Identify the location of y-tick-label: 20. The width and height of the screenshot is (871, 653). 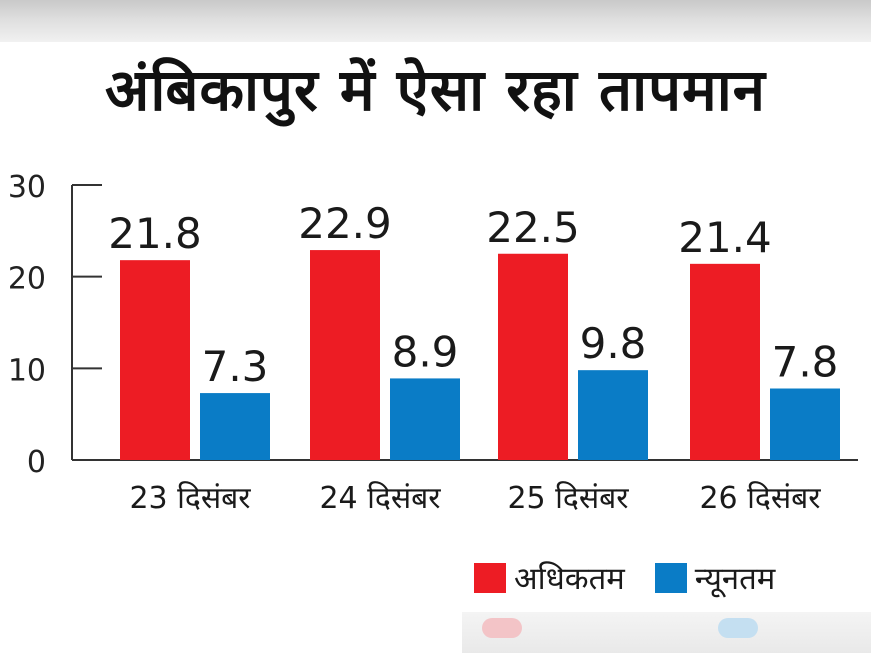
(27, 279).